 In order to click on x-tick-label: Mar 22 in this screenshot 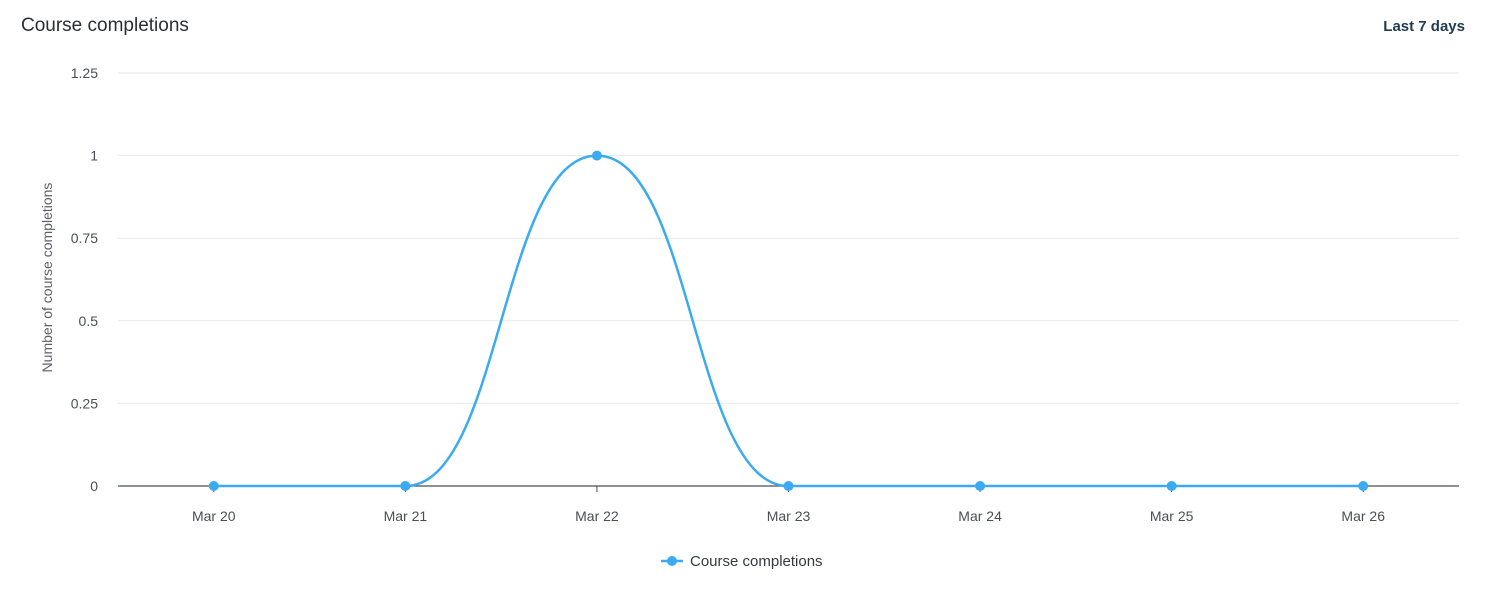, I will do `click(597, 516)`.